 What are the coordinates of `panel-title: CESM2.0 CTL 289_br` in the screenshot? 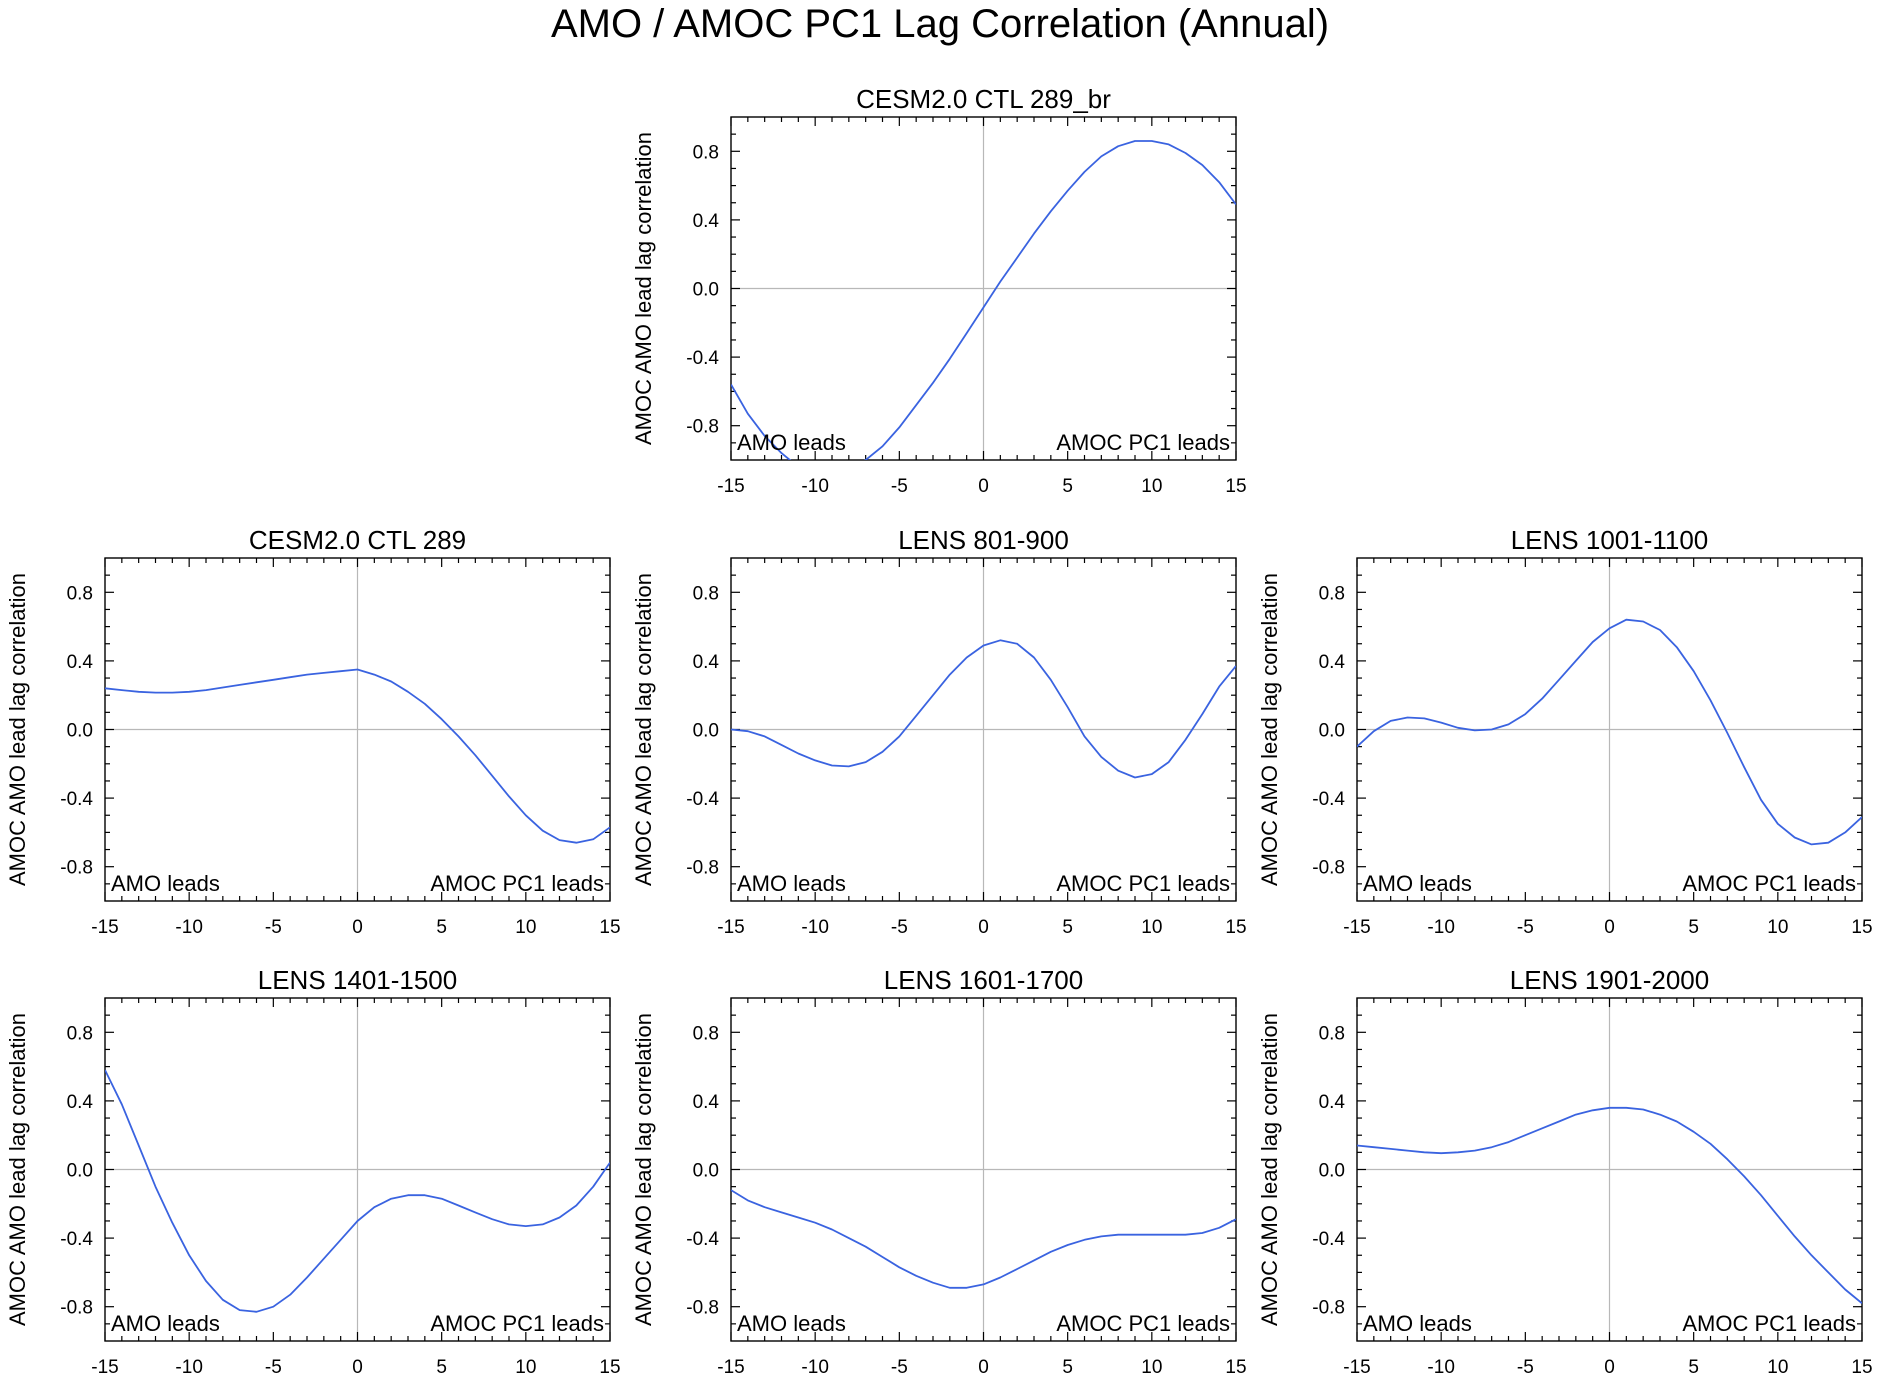 It's located at (983, 99).